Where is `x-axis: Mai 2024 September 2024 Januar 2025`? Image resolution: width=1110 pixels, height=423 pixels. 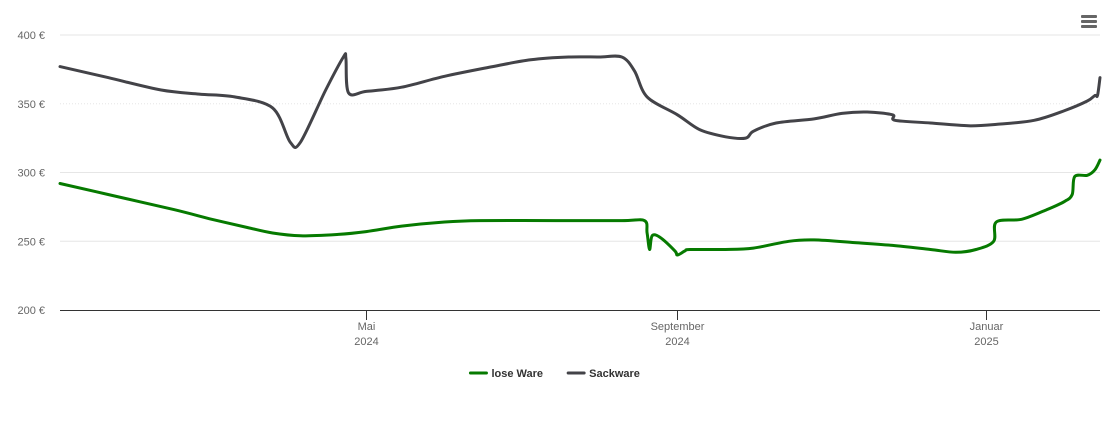 x-axis: Mai 2024 September 2024 Januar 2025 is located at coordinates (580, 329).